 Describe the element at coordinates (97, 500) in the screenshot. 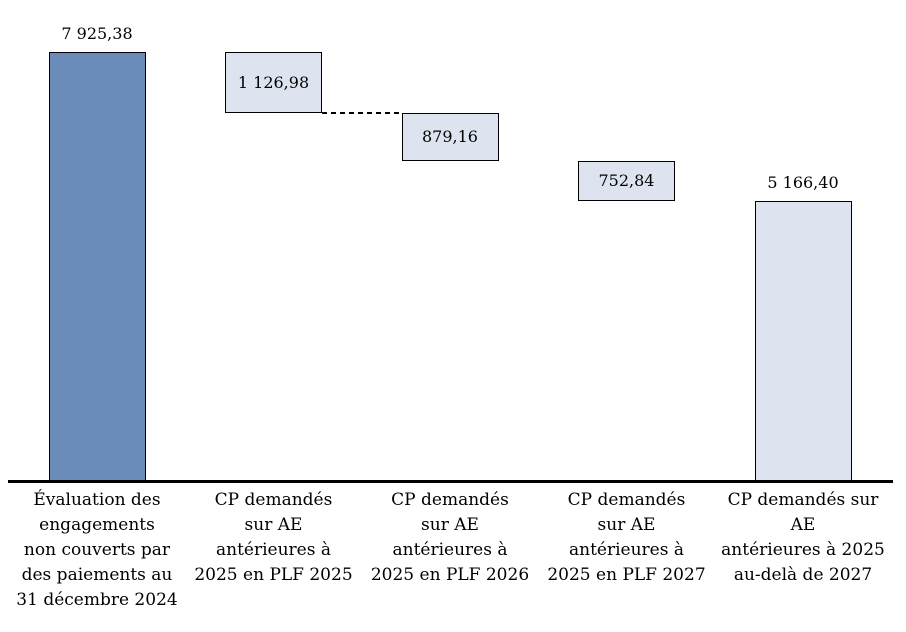

I see `category-label-line: Évaluation des` at that location.